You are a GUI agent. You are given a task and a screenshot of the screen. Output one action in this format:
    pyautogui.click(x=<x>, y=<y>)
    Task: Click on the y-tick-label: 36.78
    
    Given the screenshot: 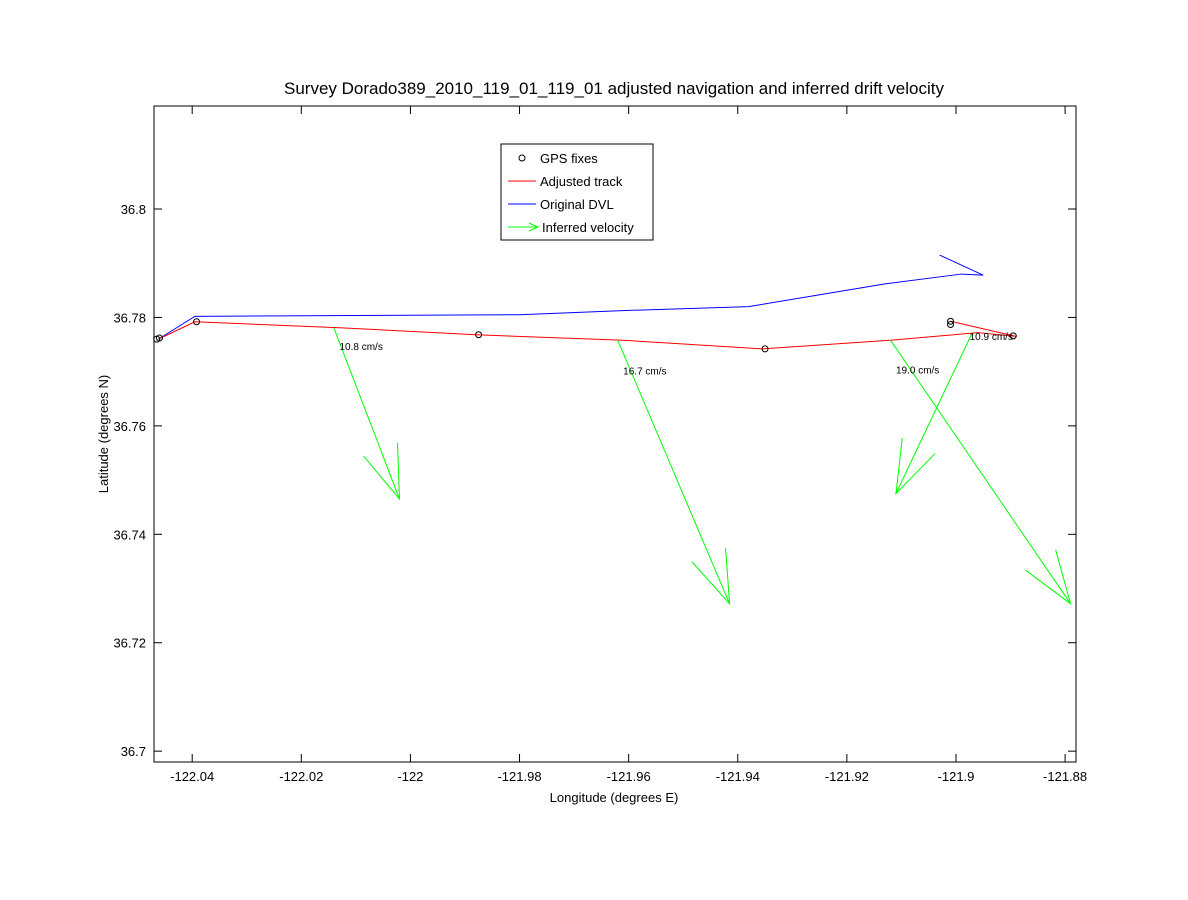 What is the action you would take?
    pyautogui.click(x=129, y=317)
    